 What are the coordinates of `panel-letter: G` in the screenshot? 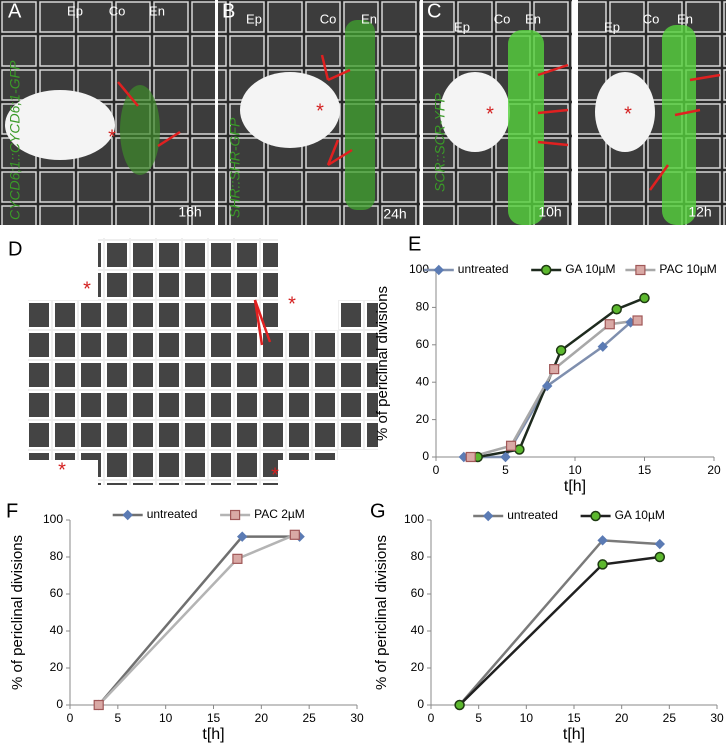 It's located at (378, 511).